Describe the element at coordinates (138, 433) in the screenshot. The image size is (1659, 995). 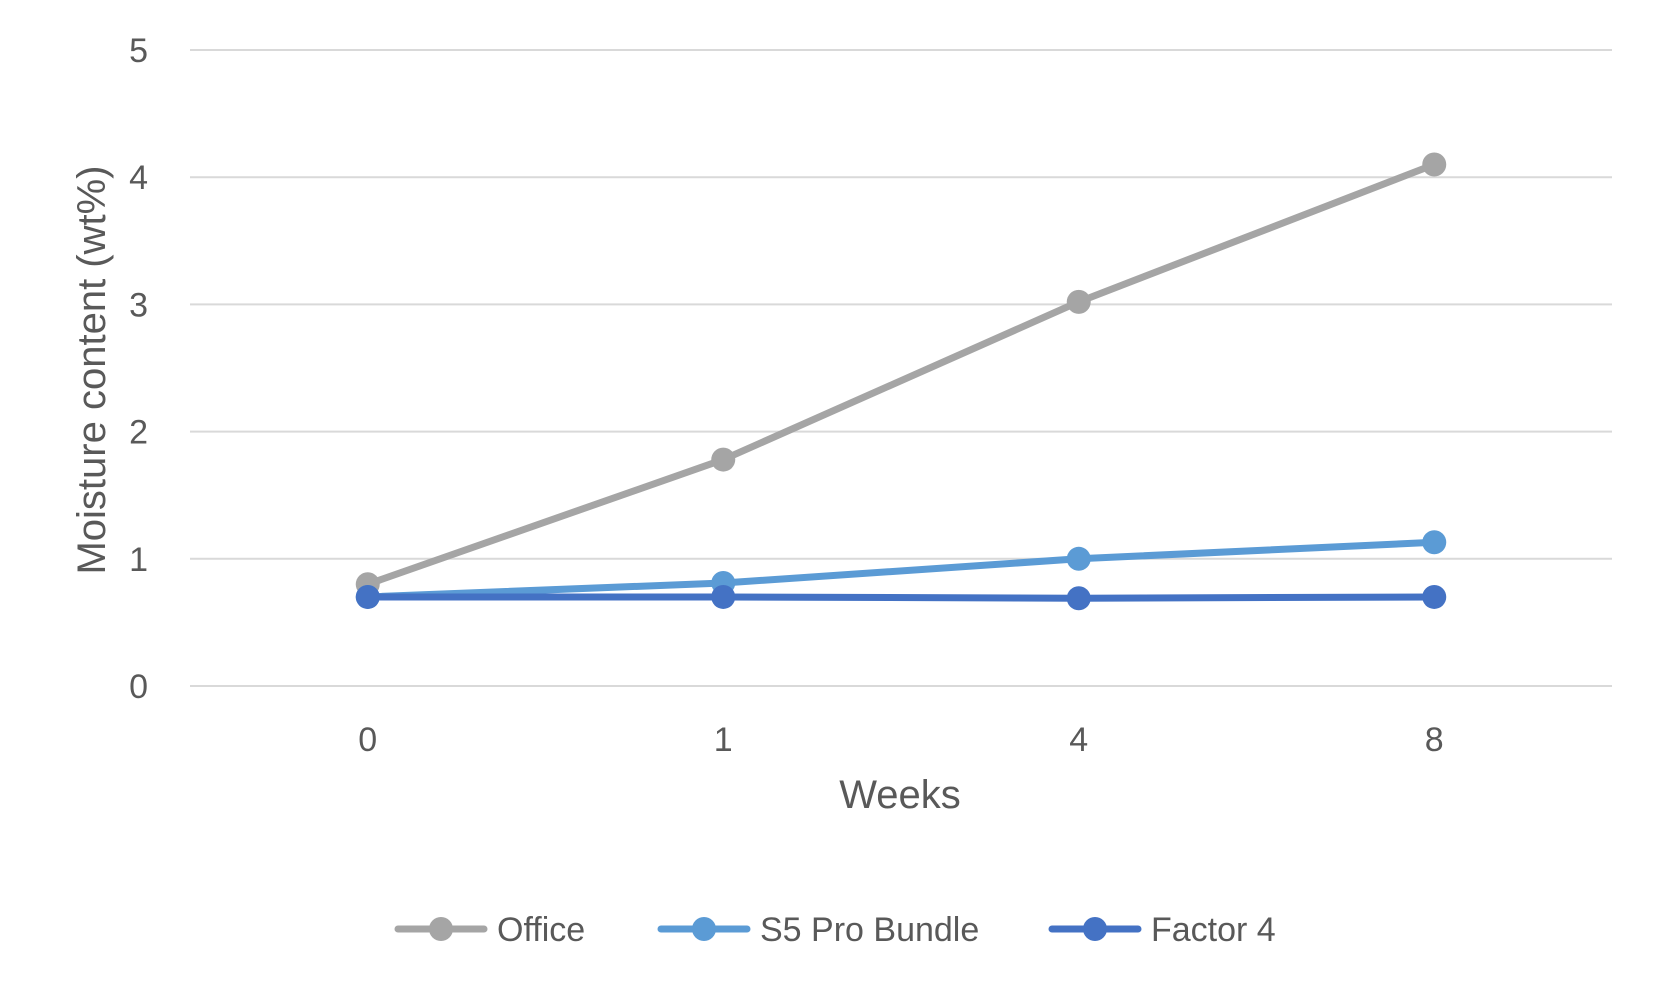
I see `y-tick-label: 2` at that location.